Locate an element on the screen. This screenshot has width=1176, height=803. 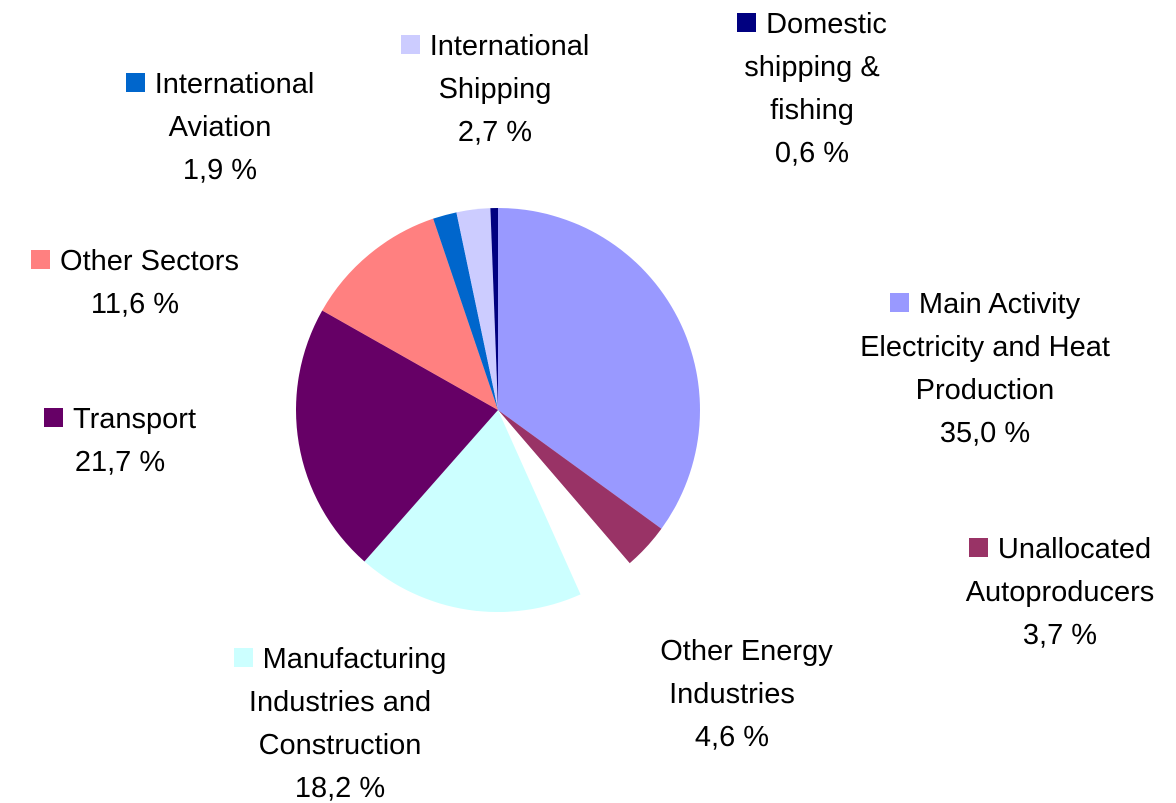
slice-label: Domestic shipping & fishing 0,6 % is located at coordinates (812, 89).